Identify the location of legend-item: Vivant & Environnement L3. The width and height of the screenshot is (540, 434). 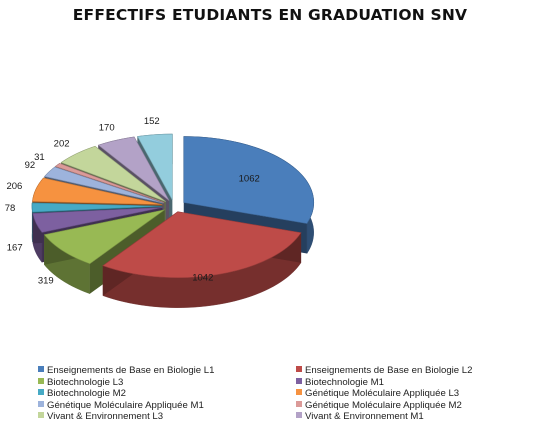
(100, 416).